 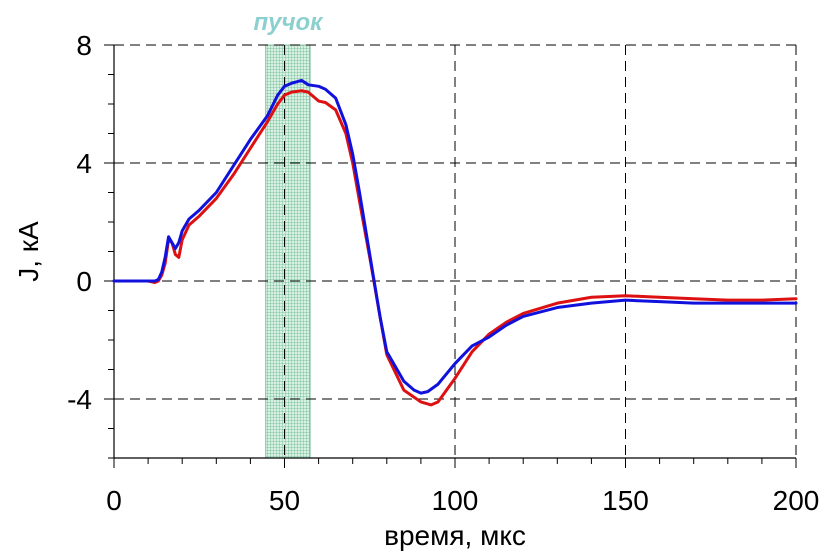 I want to click on y-tick-label: 0, so click(x=84, y=281).